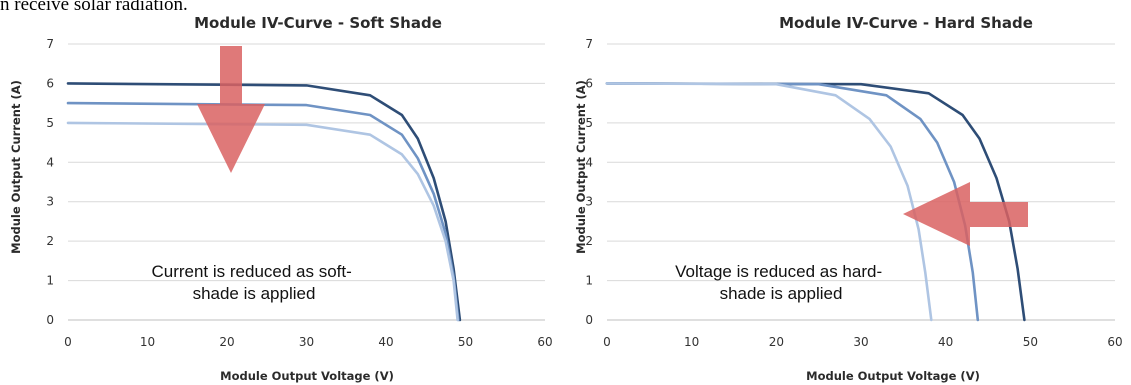  What do you see at coordinates (251, 271) in the screenshot?
I see `annotation-line-1: Current is reduced as soft-` at bounding box center [251, 271].